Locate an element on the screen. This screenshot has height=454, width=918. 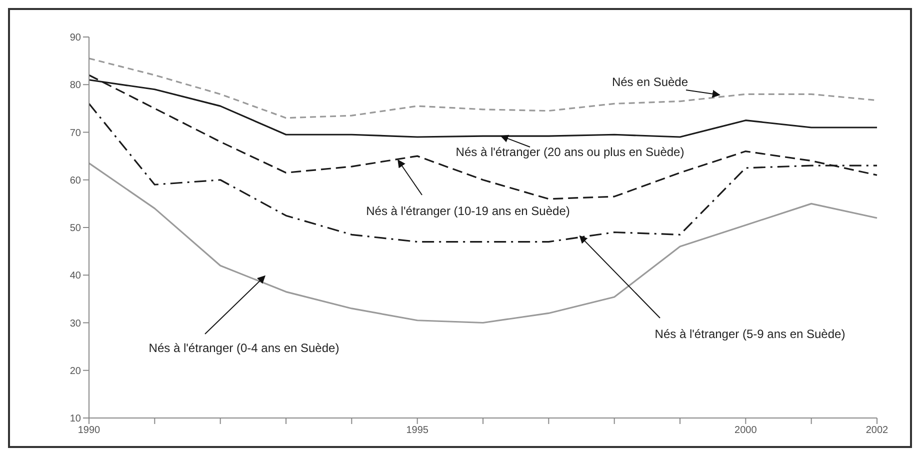
series-label: Nés à l'étranger (10-19 ans en Suède) is located at coordinates (468, 211).